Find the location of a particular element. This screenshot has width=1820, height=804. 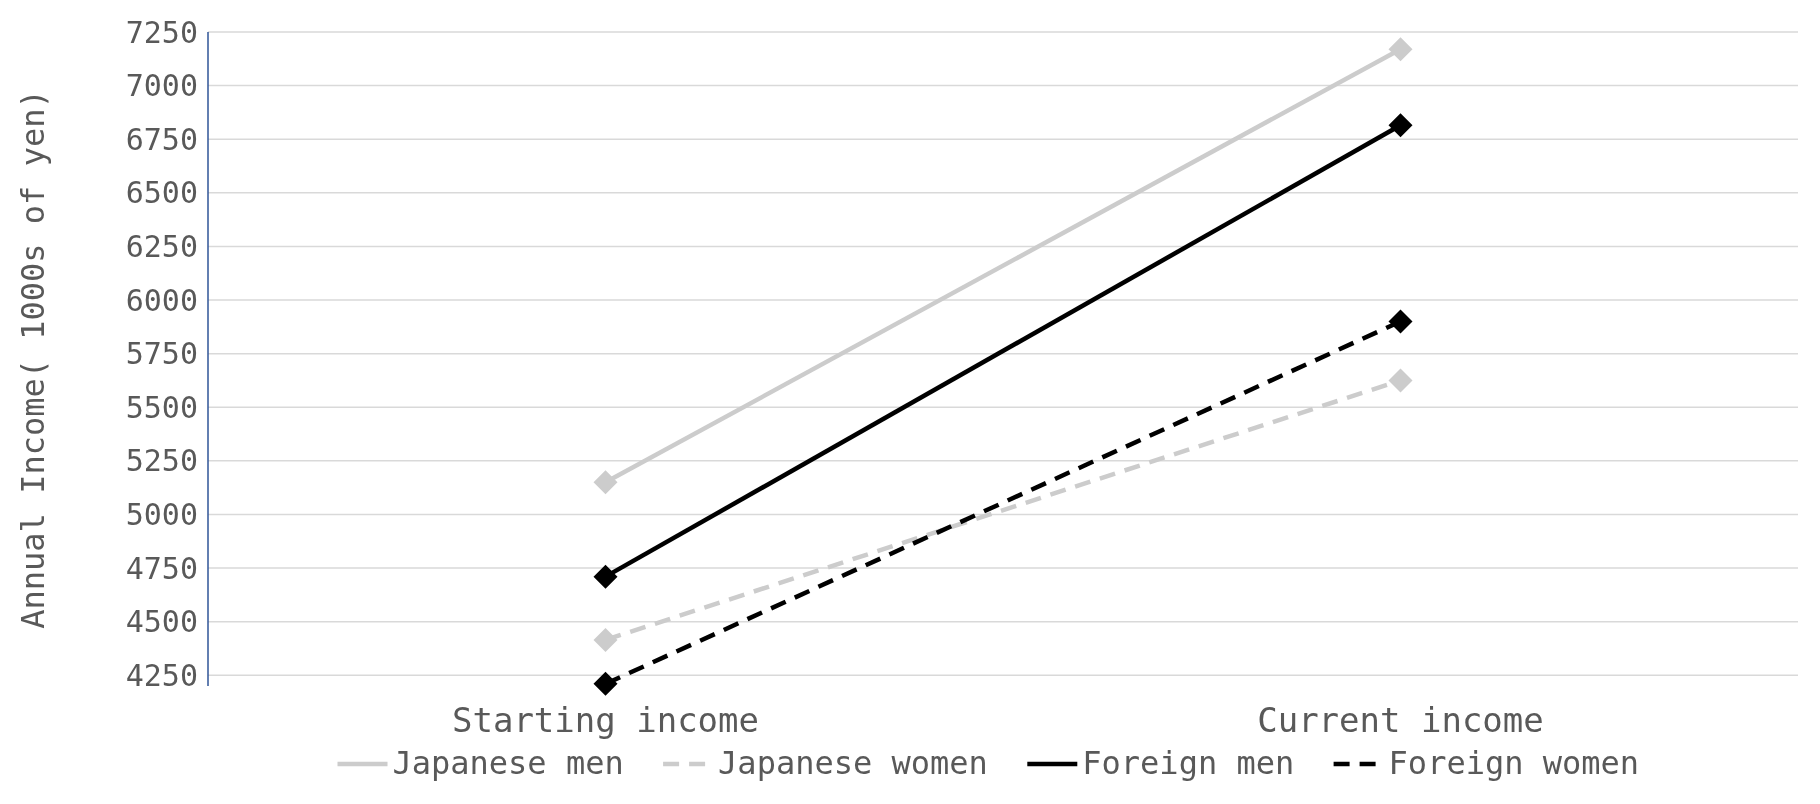

x-tick-label: Starting income is located at coordinates (605, 720).